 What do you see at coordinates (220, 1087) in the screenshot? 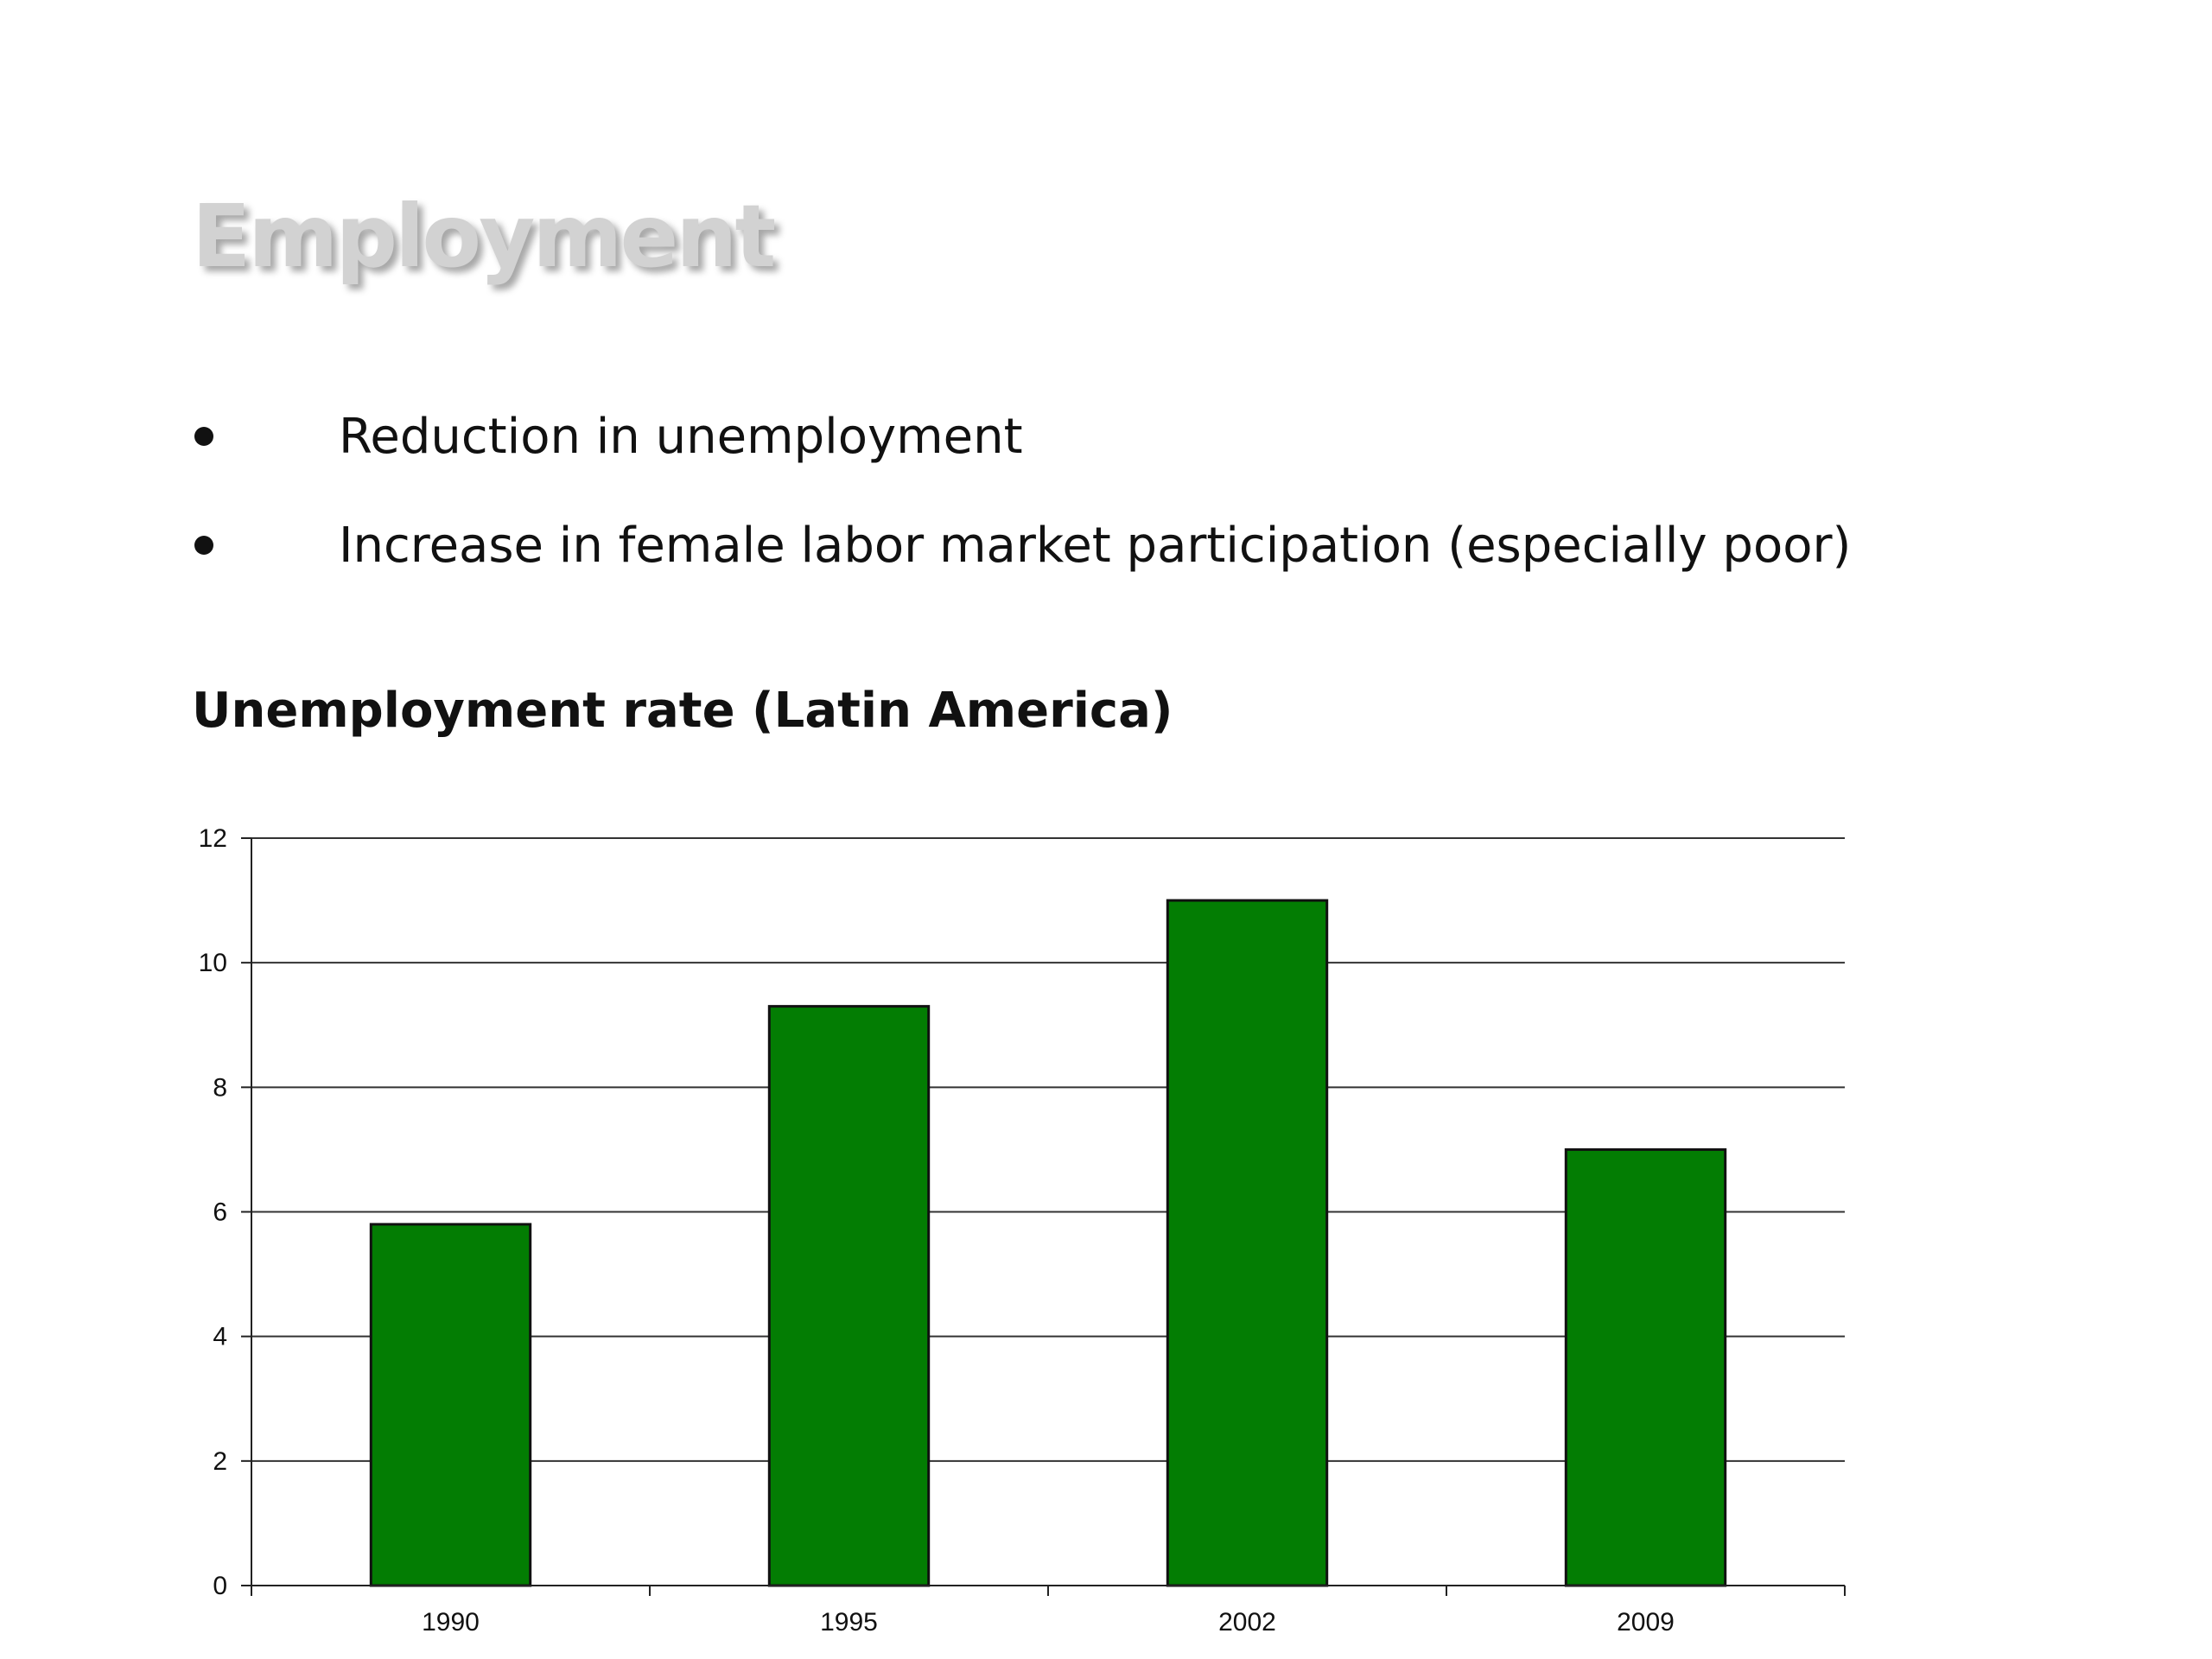
I see `y-tick-label: 8` at bounding box center [220, 1087].